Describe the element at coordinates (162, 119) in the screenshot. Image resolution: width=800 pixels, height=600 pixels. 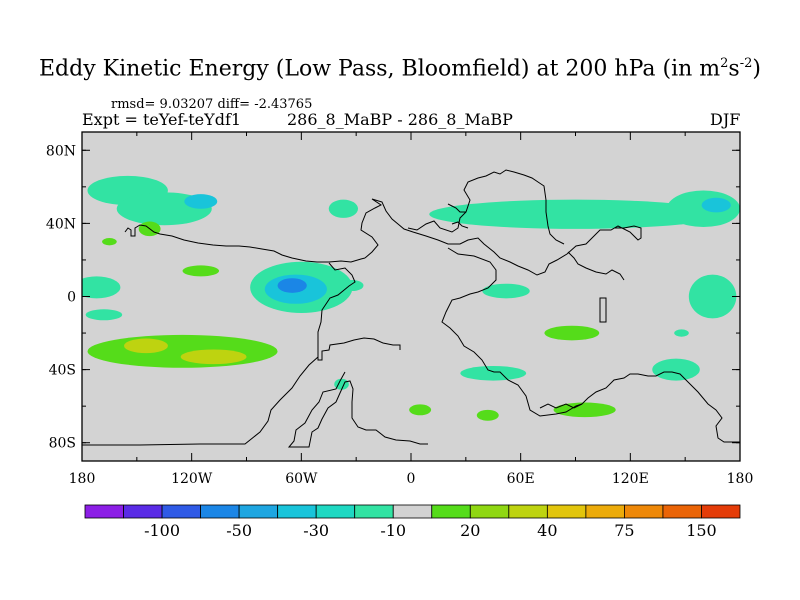
I see `experiment-label: Expt = teYef-teYdf1` at that location.